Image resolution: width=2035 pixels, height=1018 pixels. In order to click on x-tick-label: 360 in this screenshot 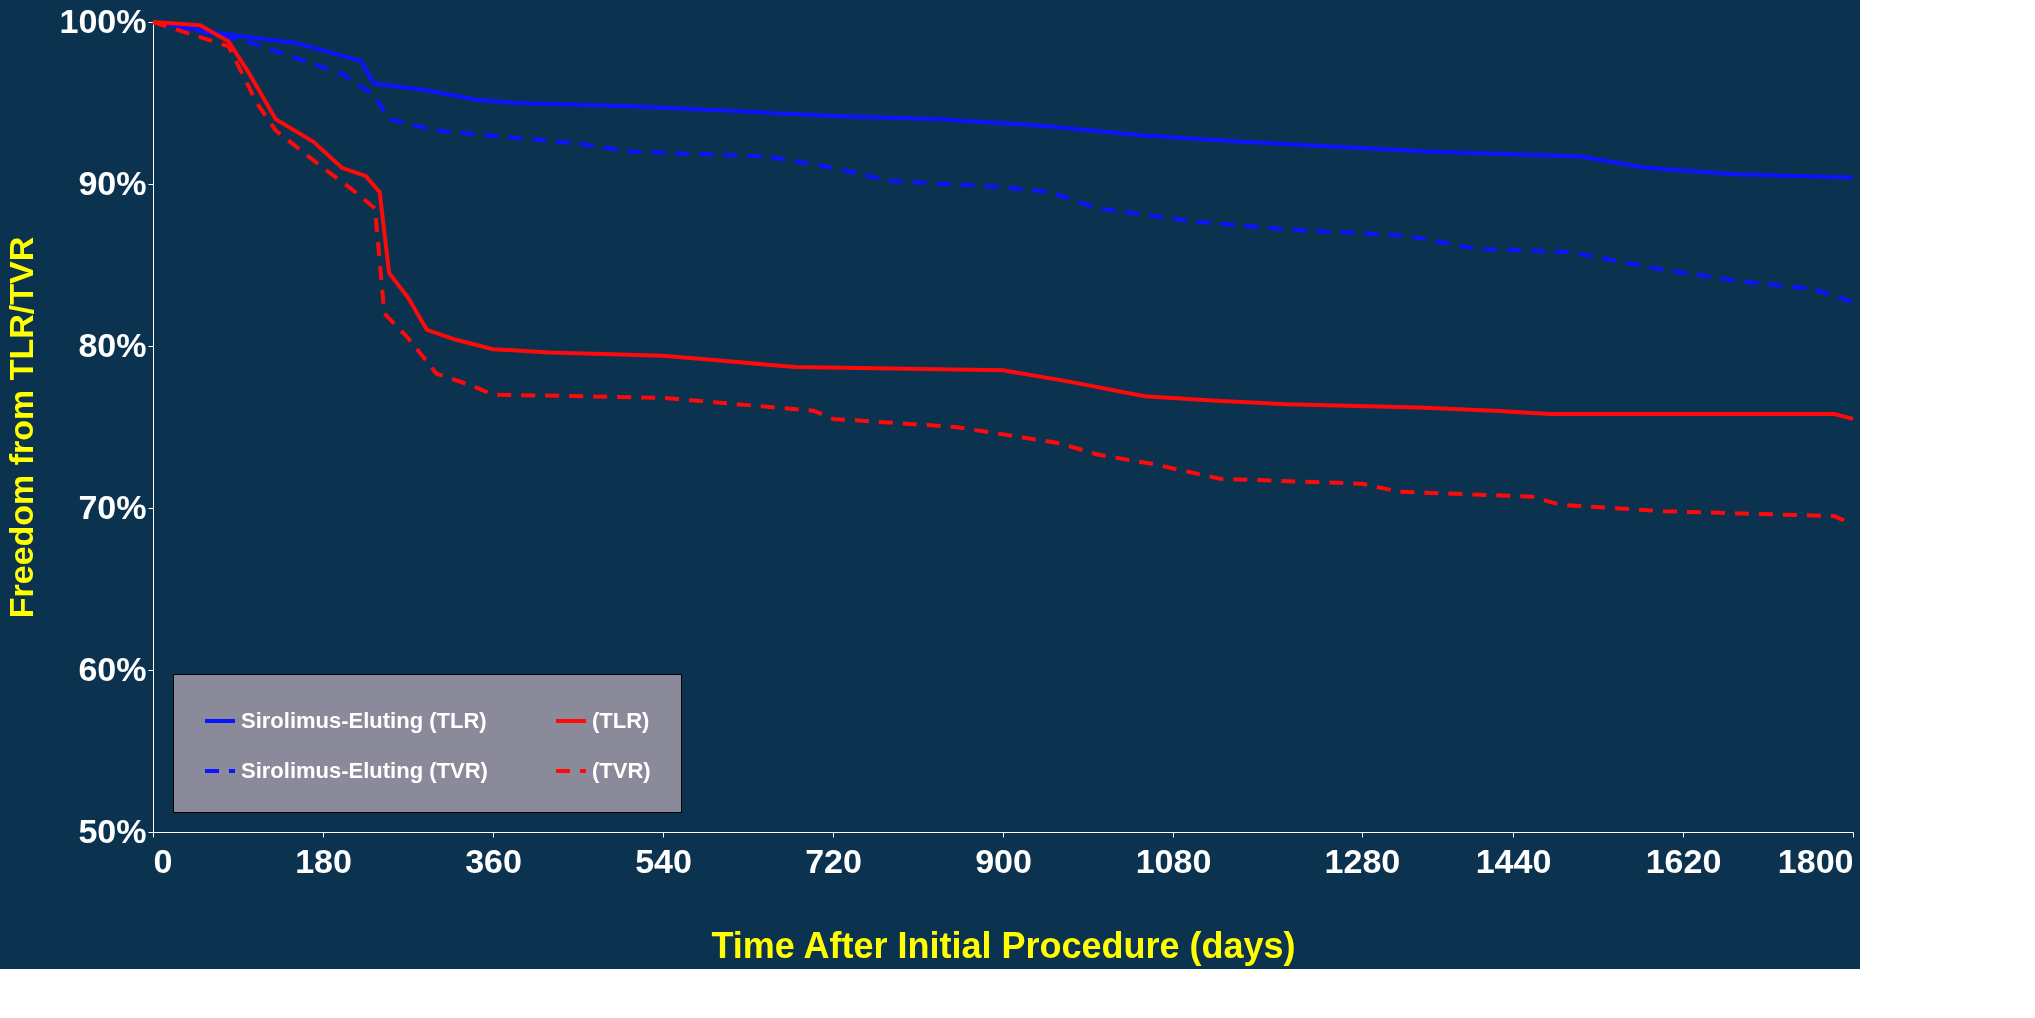, I will do `click(493, 860)`.